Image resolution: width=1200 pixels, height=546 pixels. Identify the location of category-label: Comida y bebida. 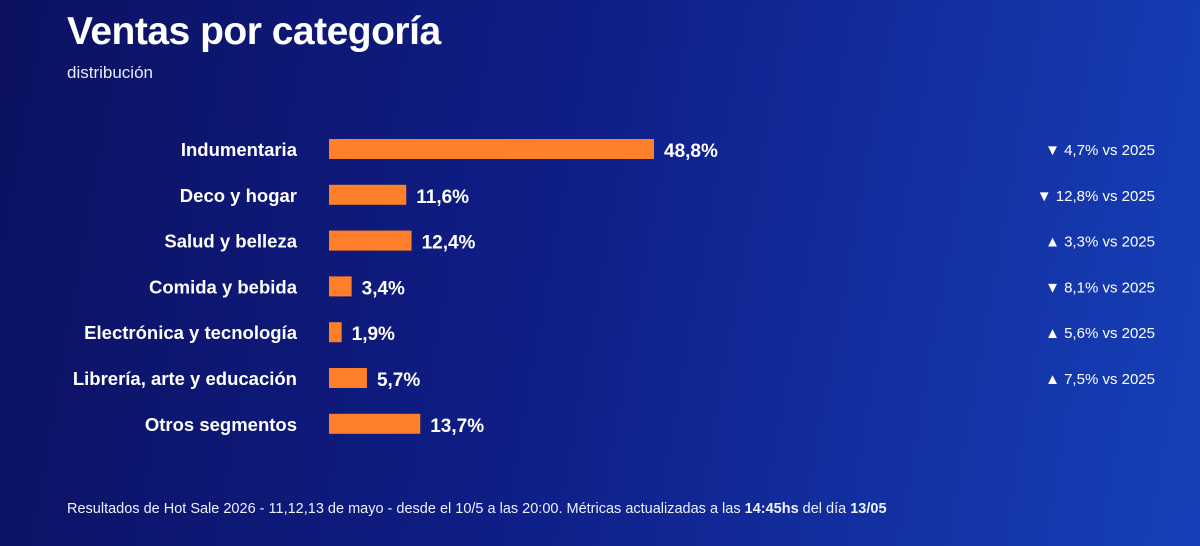
(223, 286).